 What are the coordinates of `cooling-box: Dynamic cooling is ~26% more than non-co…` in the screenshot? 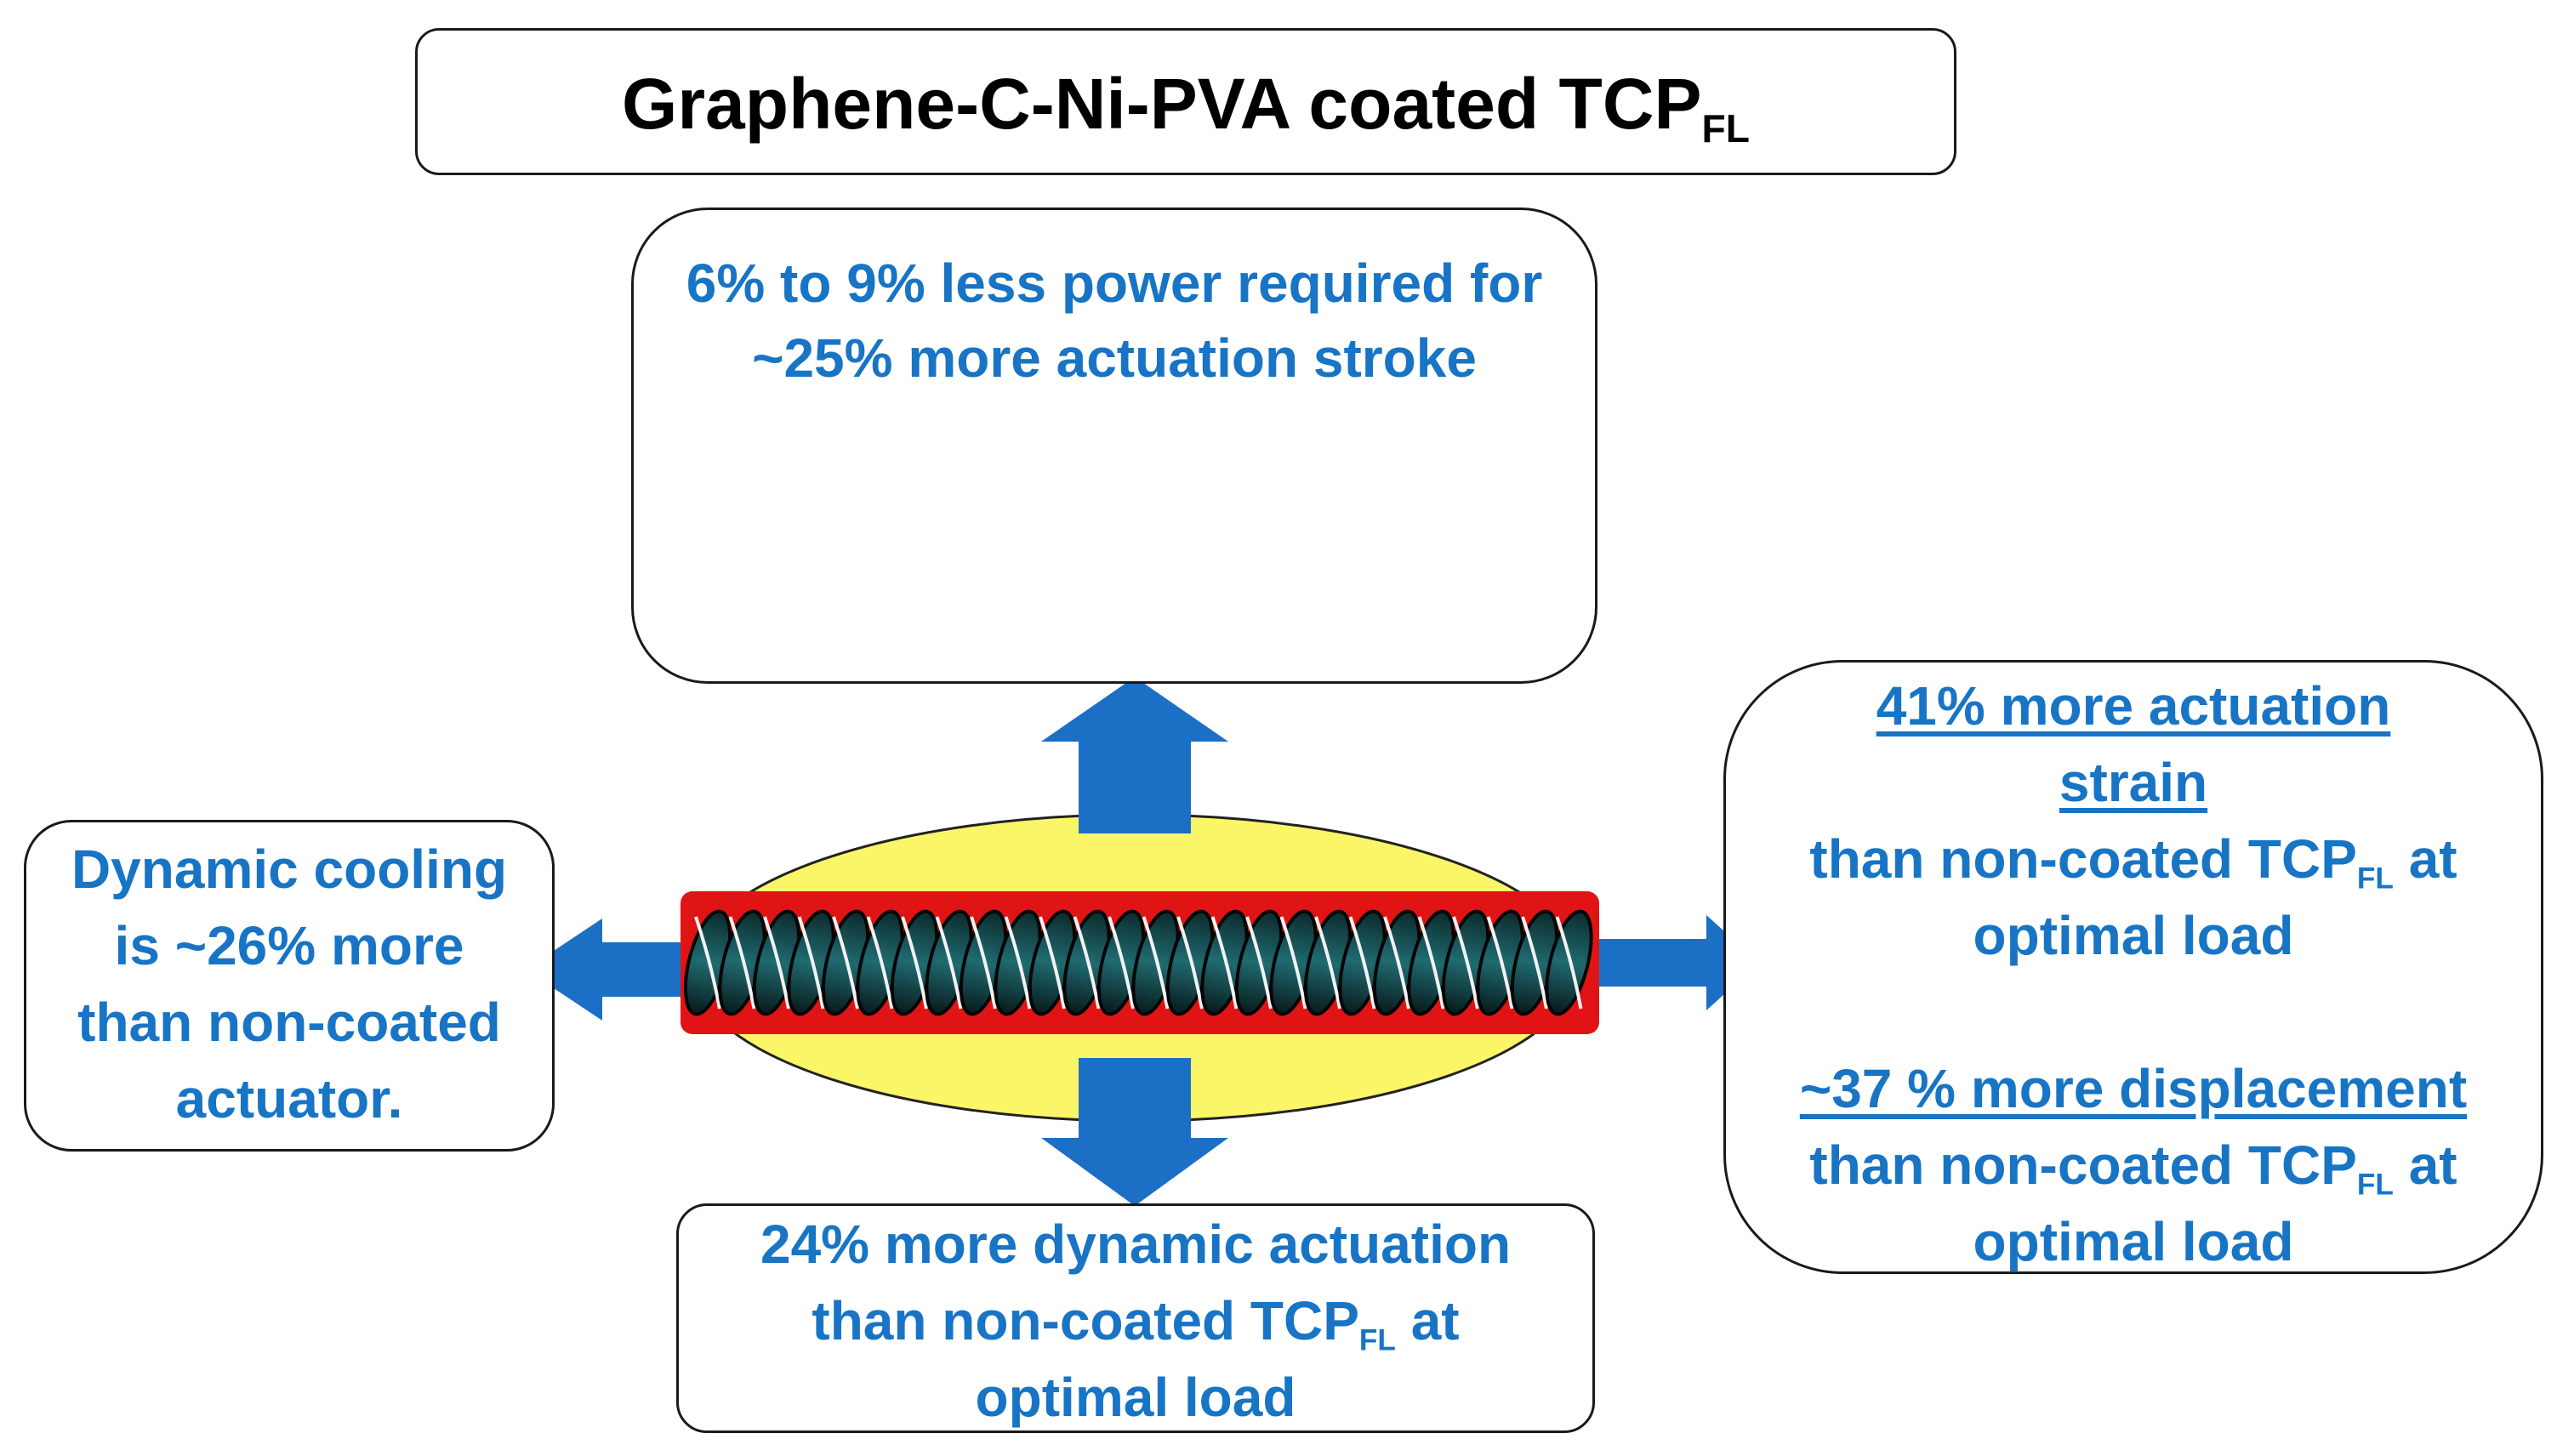 It's located at (289, 986).